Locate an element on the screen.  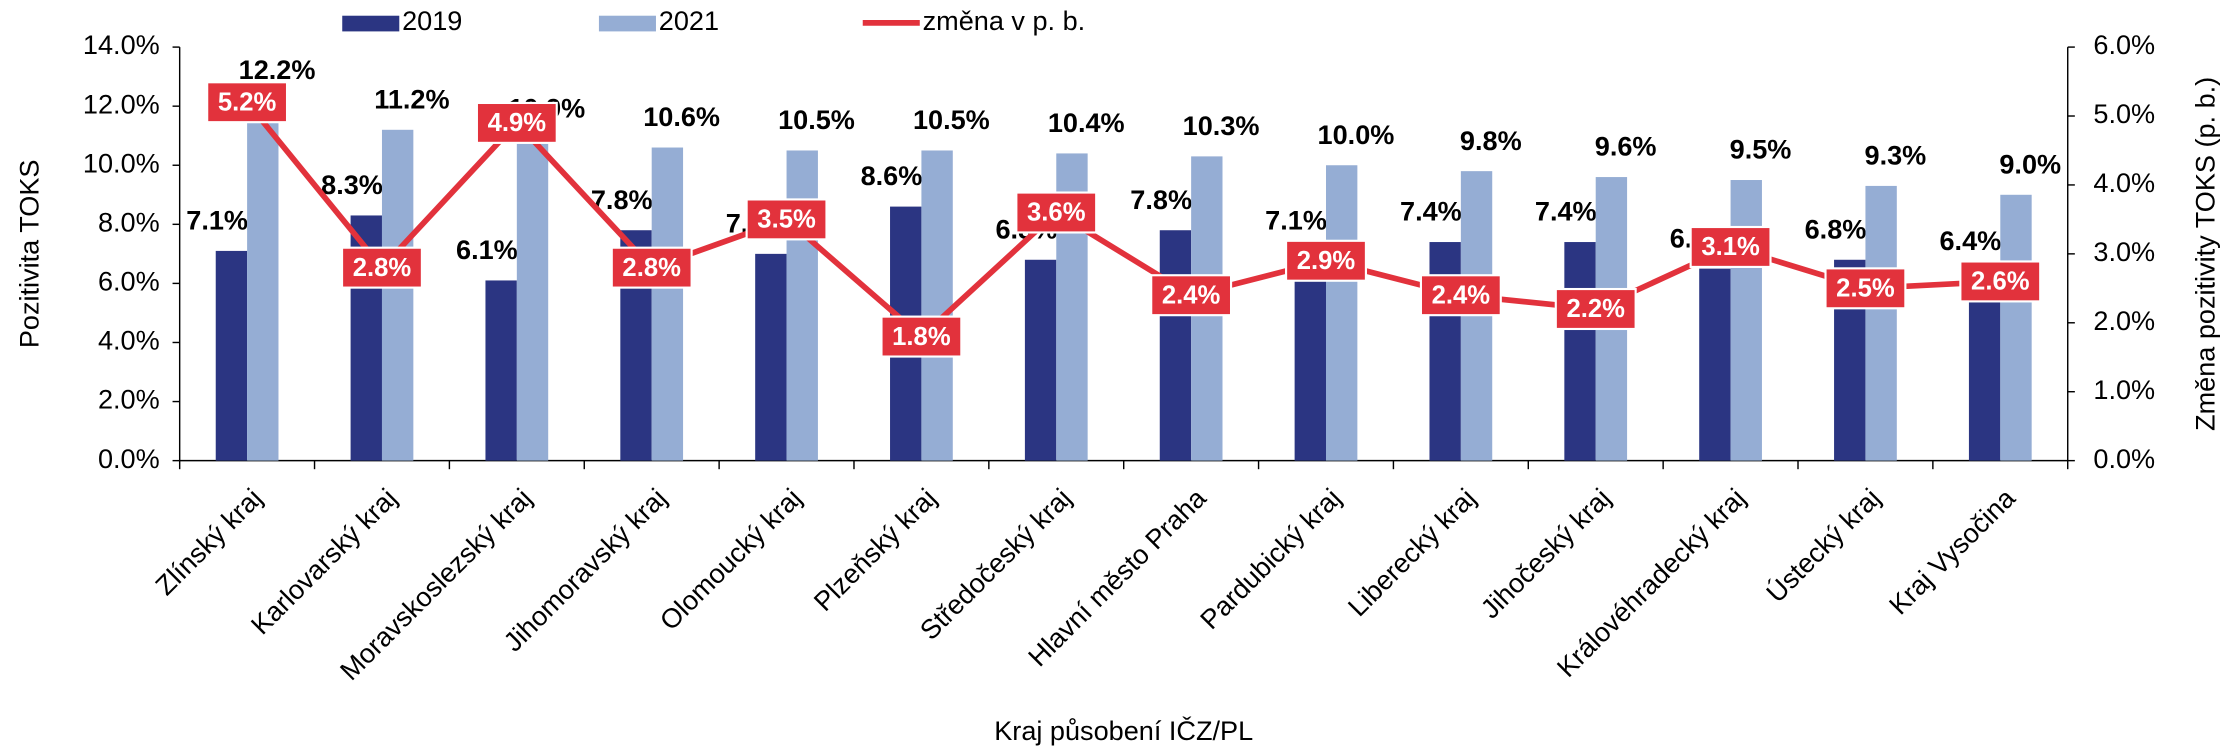
y-tick-label: 10.0% is located at coordinates (121, 162).